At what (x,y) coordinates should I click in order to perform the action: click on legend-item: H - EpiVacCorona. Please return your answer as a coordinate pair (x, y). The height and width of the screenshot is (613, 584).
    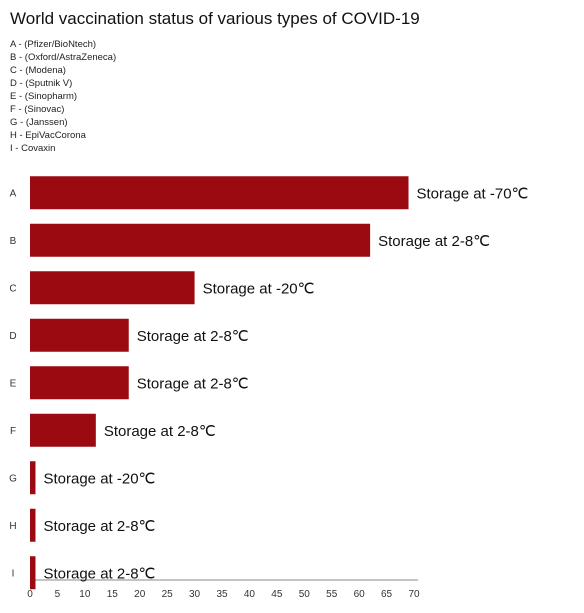
    Looking at the image, I should click on (48, 135).